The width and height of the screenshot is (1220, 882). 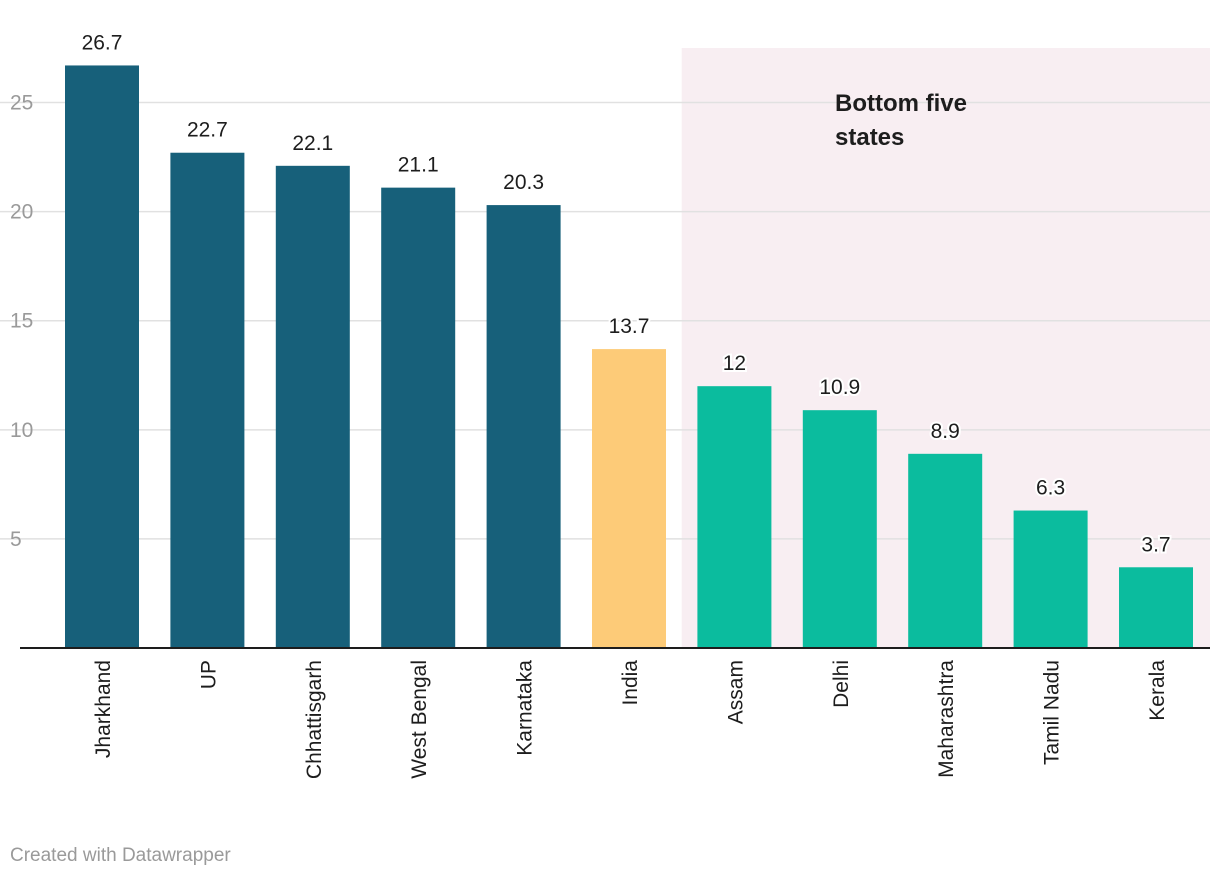 What do you see at coordinates (734, 517) in the screenshot?
I see `bar-assam` at bounding box center [734, 517].